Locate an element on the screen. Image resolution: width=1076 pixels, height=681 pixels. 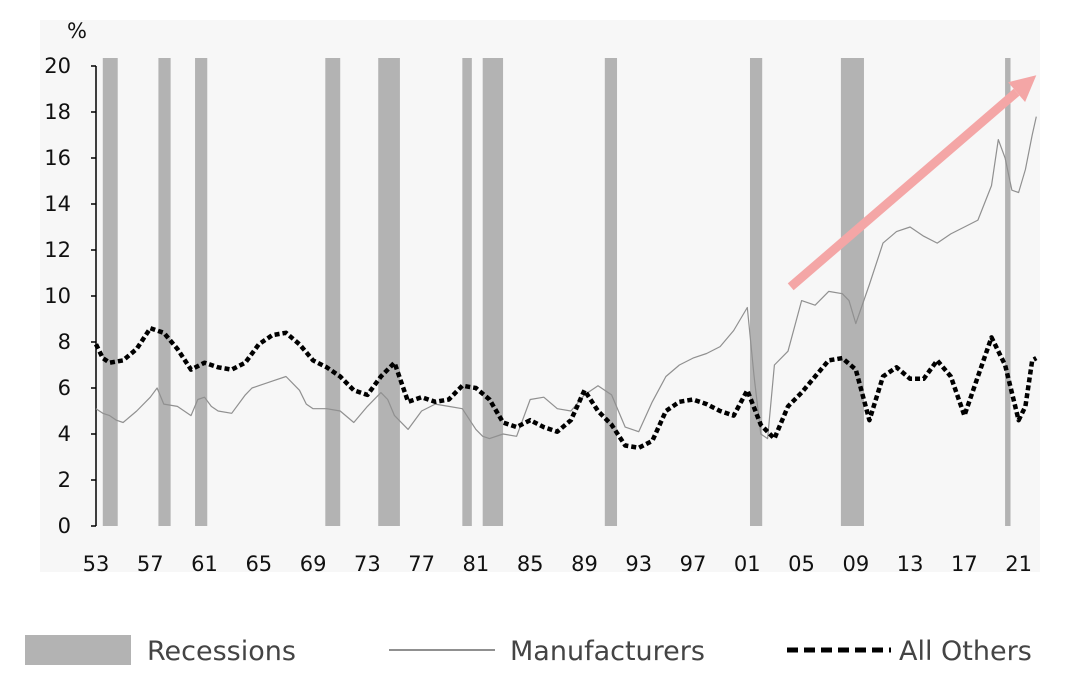
y-axis-unit: % is located at coordinates (77, 31).